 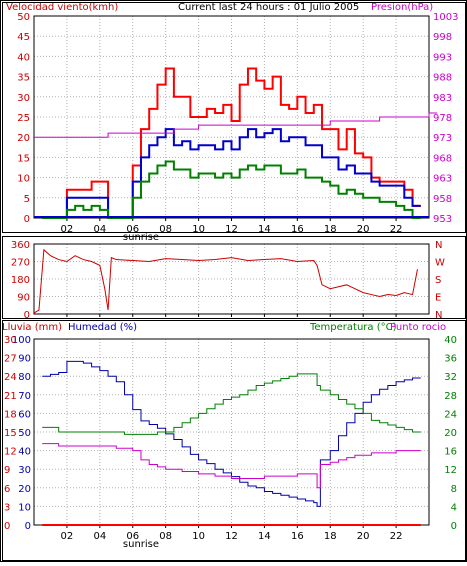 What do you see at coordinates (438, 245) in the screenshot?
I see `y2-tick-label-compass-4: N` at bounding box center [438, 245].